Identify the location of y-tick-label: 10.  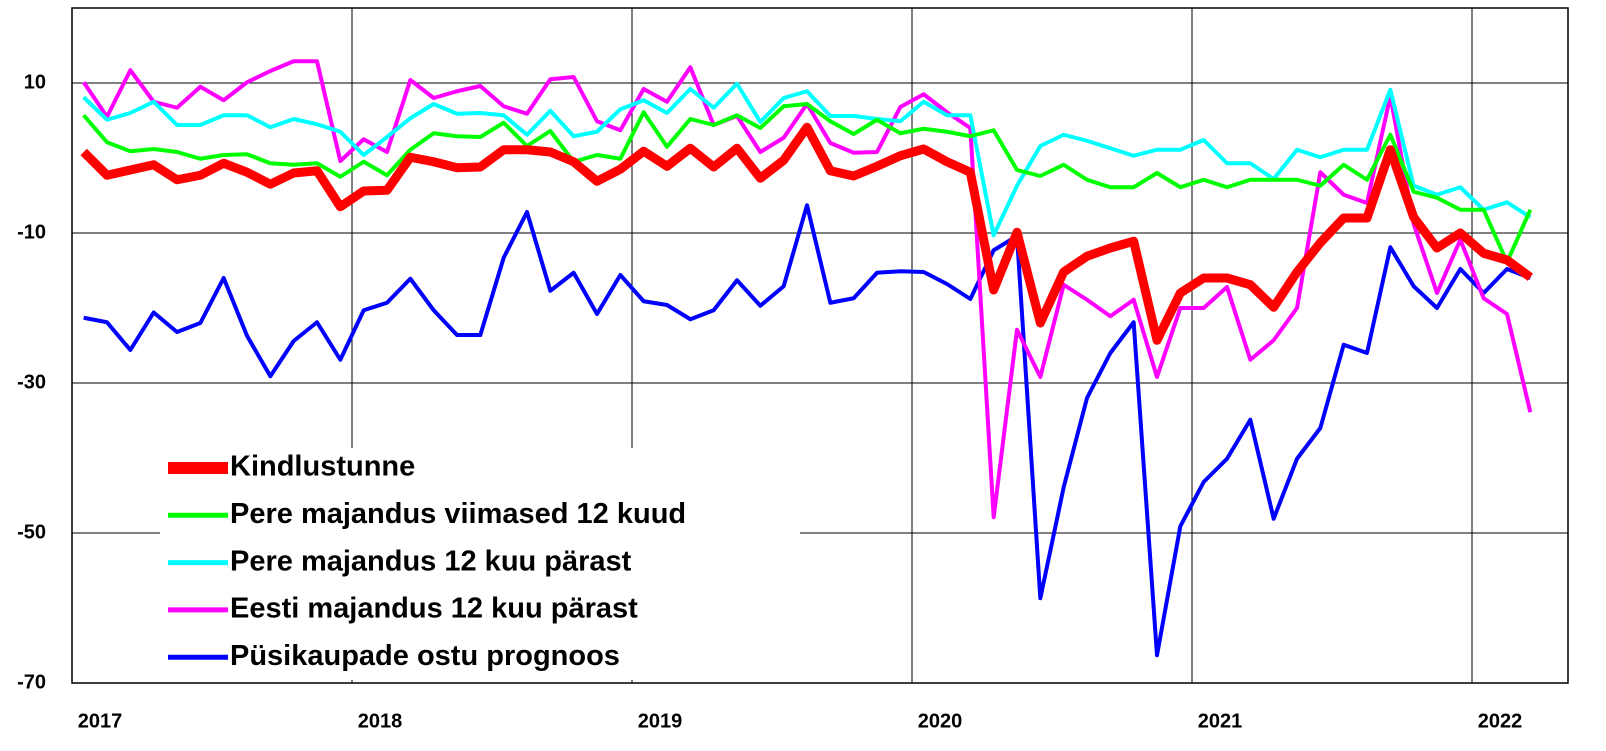
(35, 82).